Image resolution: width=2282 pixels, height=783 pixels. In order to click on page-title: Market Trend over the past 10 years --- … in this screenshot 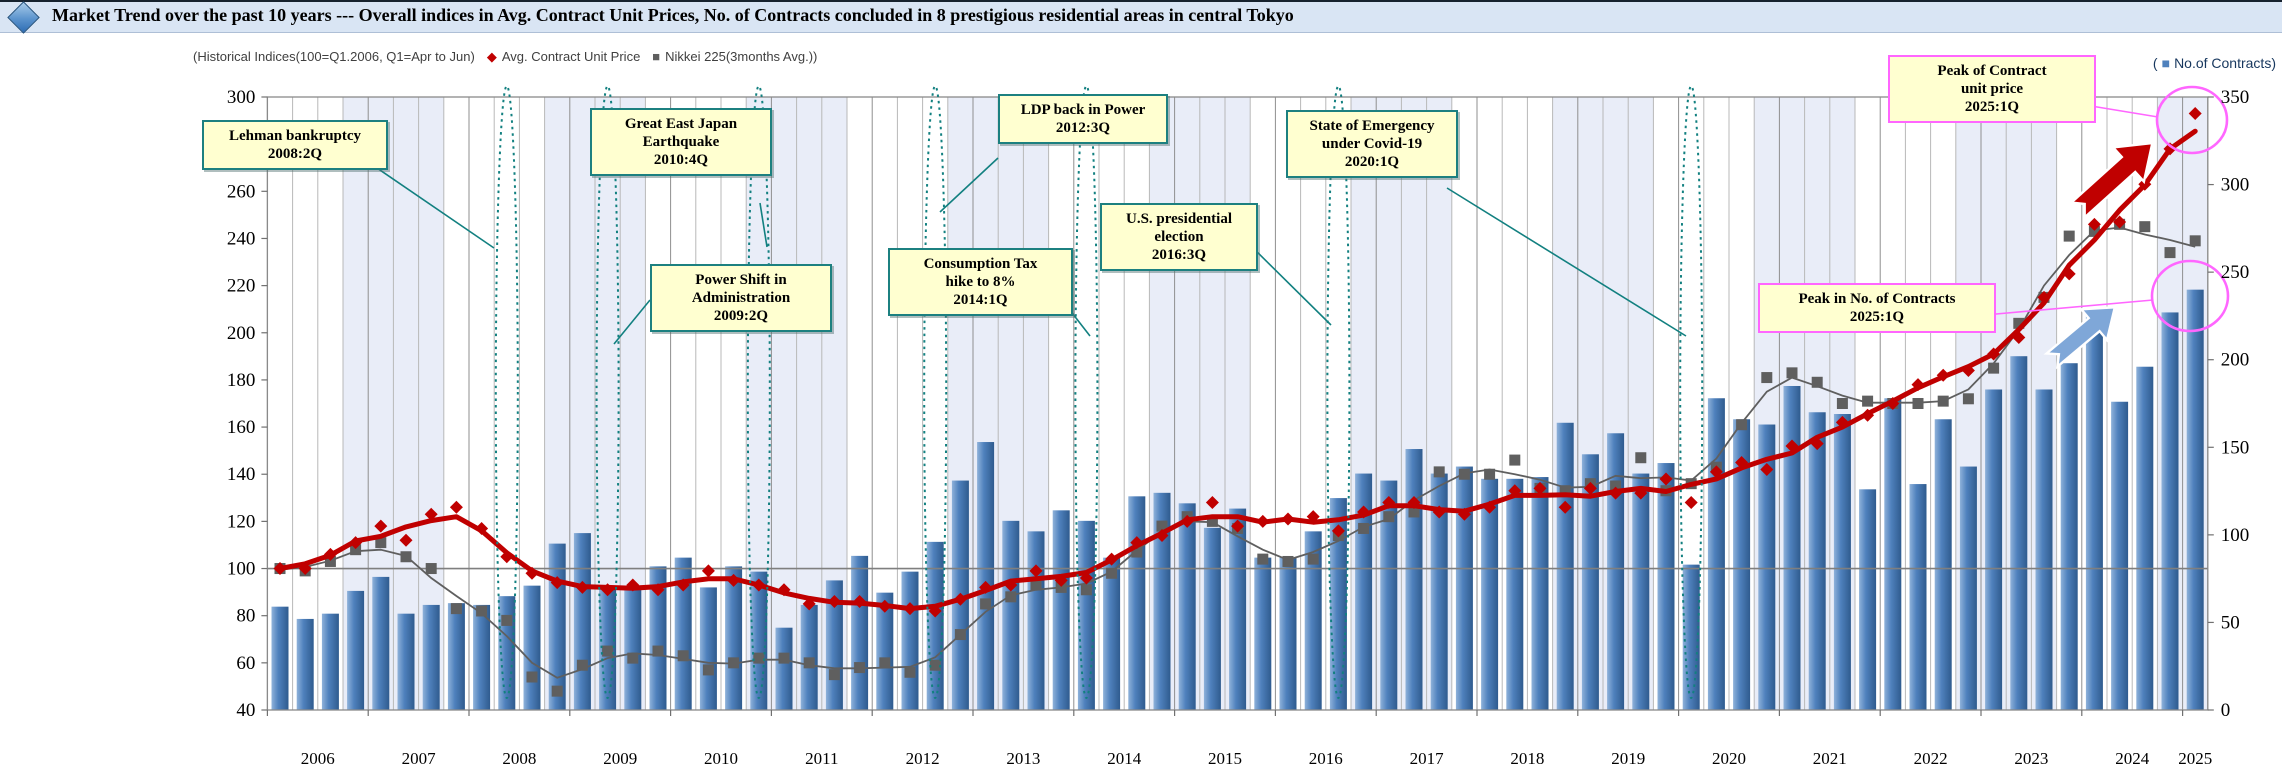, I will do `click(673, 15)`.